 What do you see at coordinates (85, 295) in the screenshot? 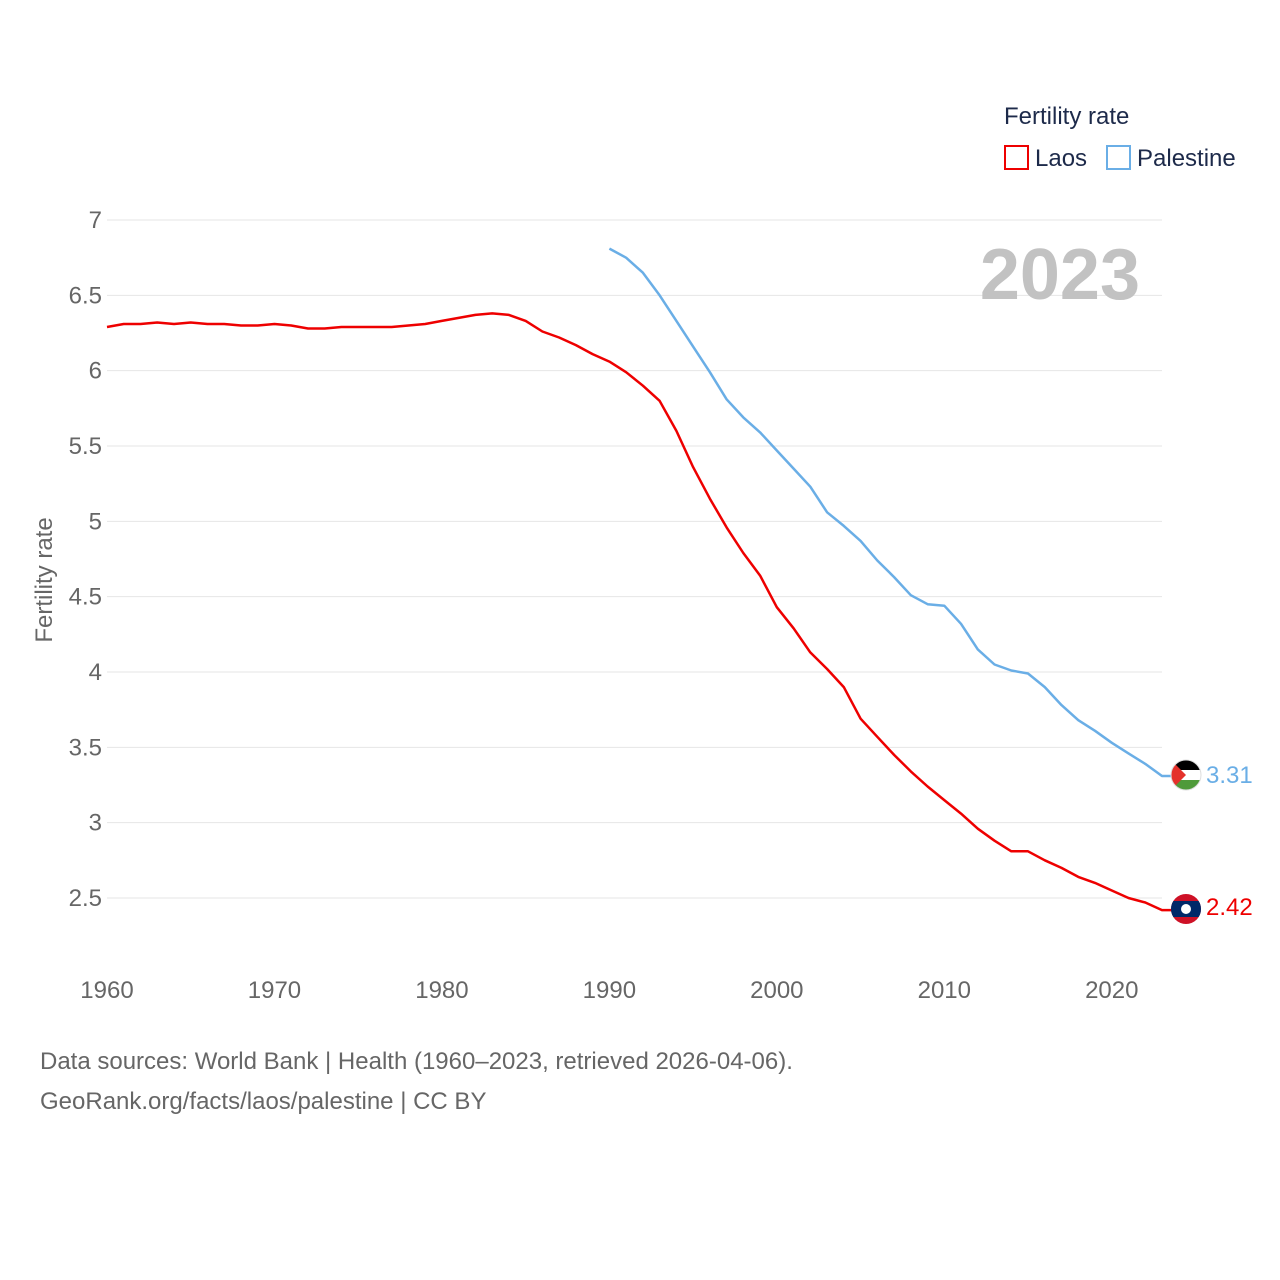
I see `y-tick-label: 6.5` at bounding box center [85, 295].